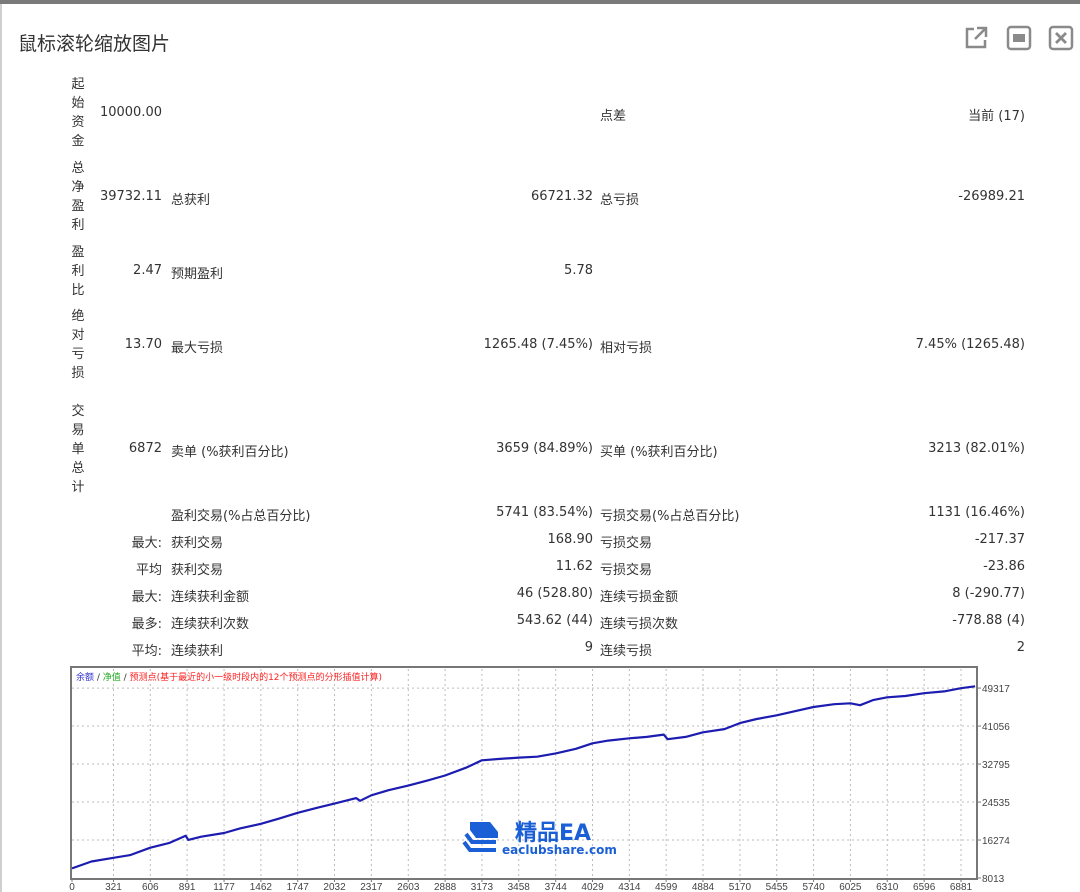  What do you see at coordinates (210, 624) in the screenshot?
I see `metric-label: 连续获利次数` at bounding box center [210, 624].